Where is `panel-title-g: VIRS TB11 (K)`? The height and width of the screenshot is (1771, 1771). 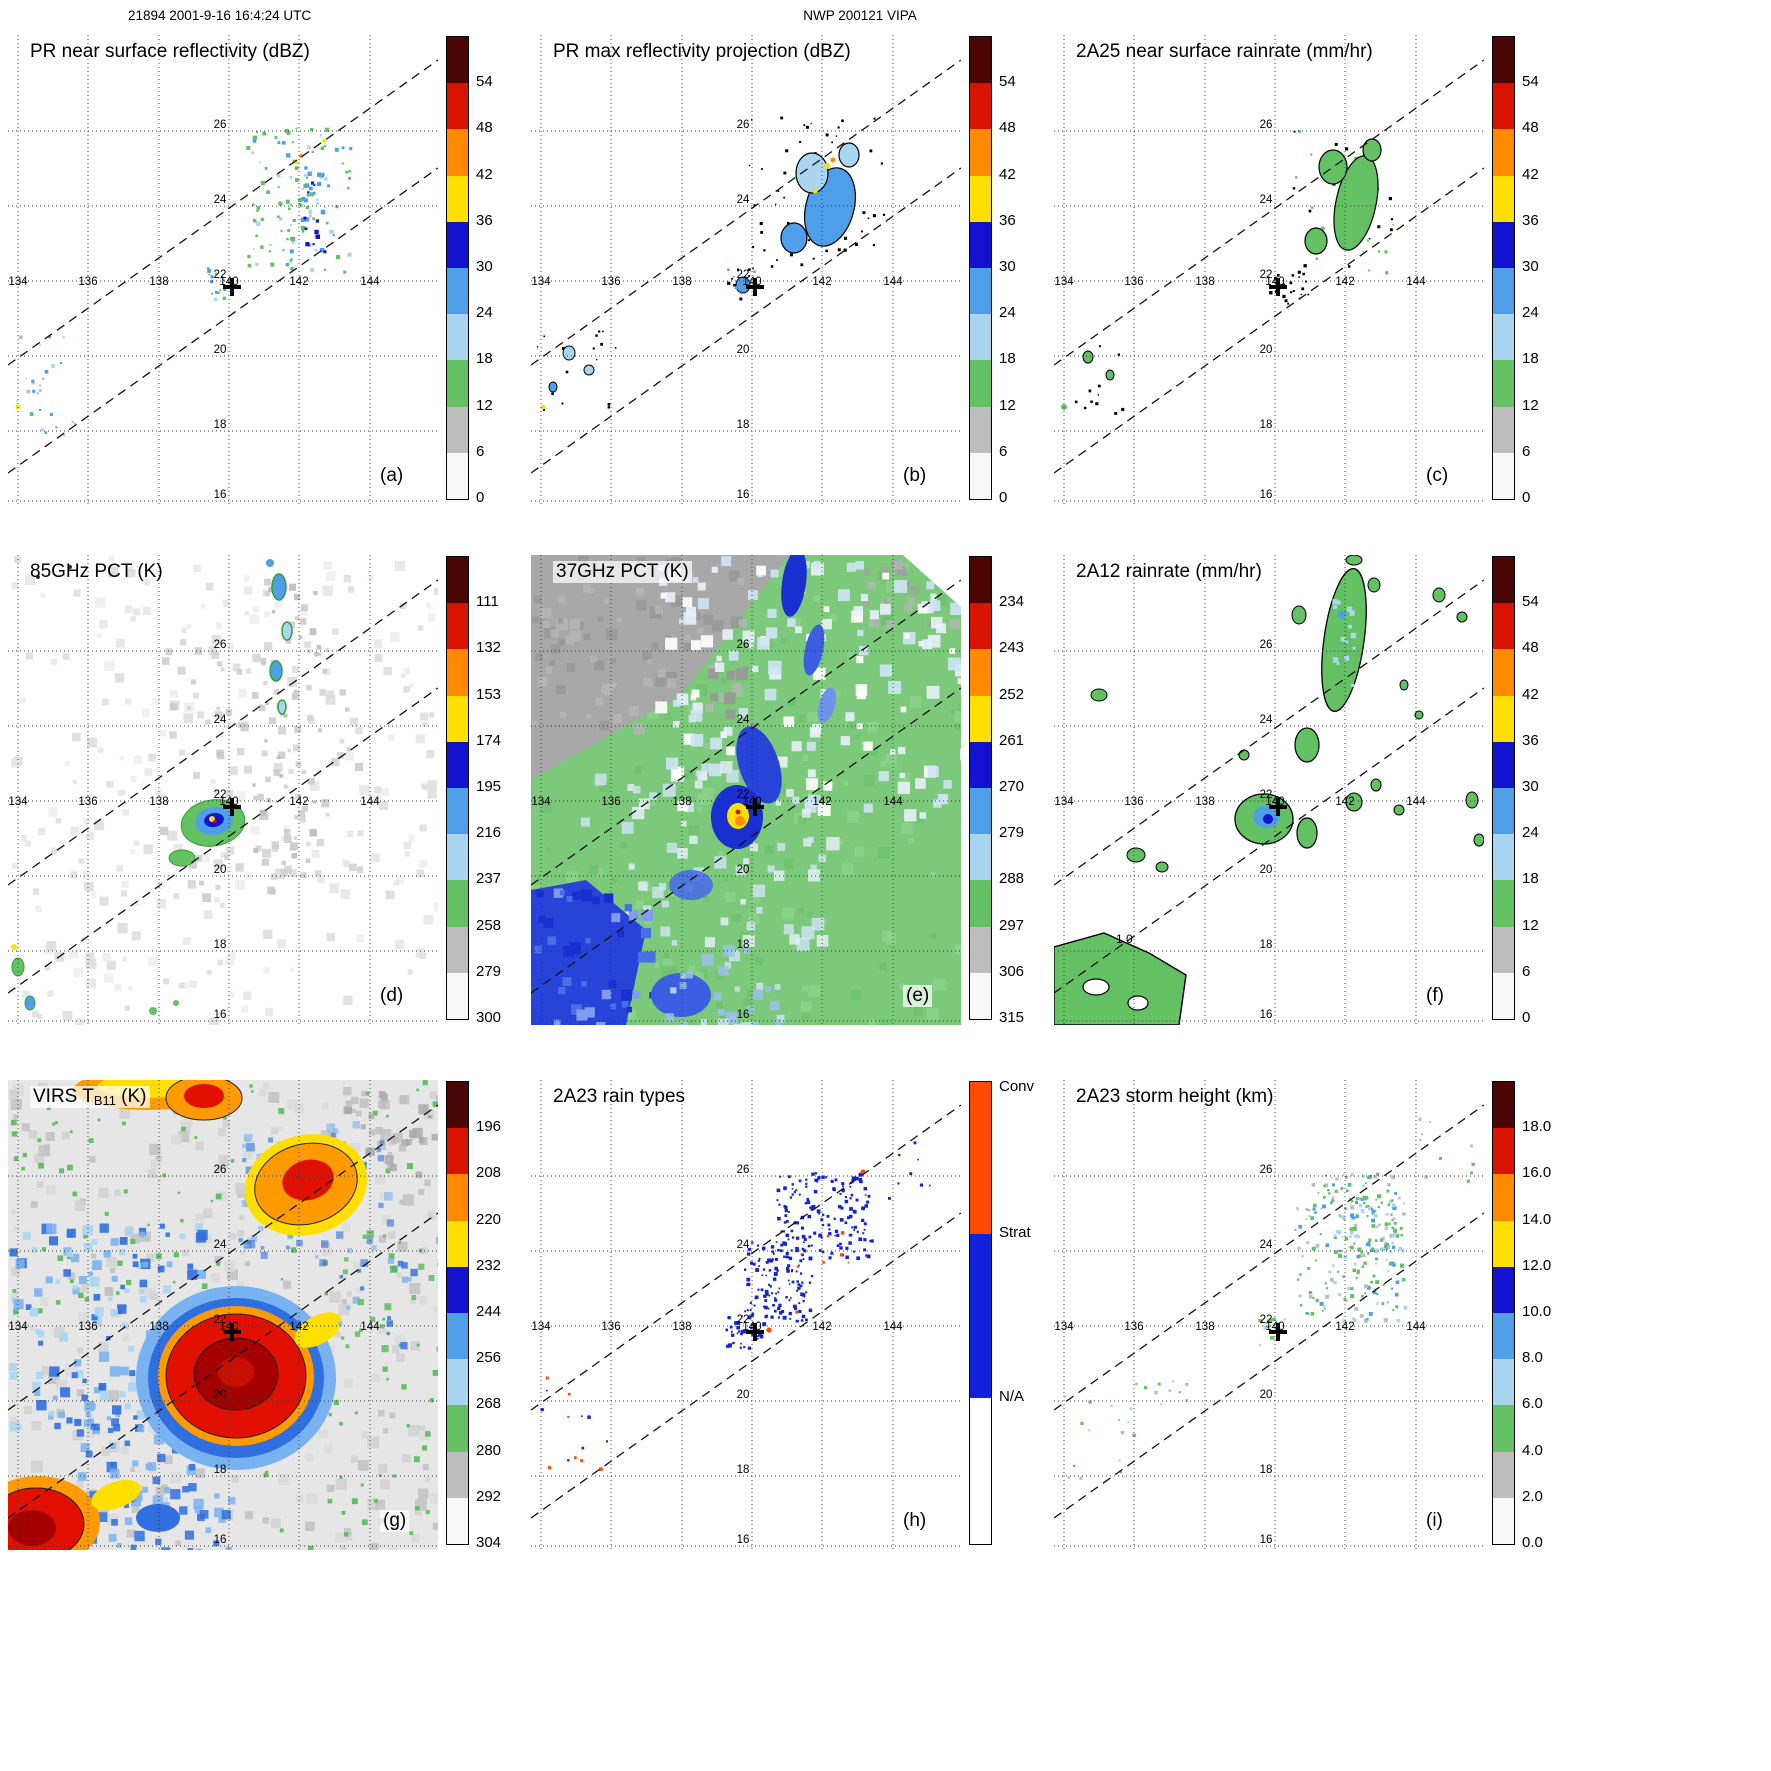
panel-title-g: VIRS TB11 (K) is located at coordinates (90, 1097).